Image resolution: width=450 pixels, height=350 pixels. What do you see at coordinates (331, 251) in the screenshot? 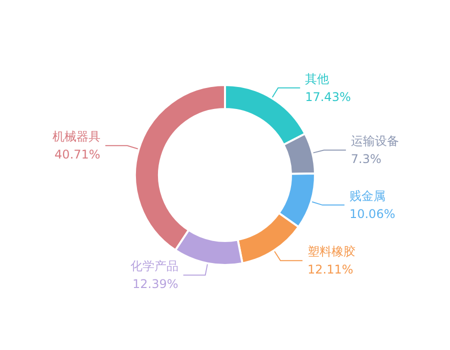
I see `slice-label: 塑料橡胶` at bounding box center [331, 251].